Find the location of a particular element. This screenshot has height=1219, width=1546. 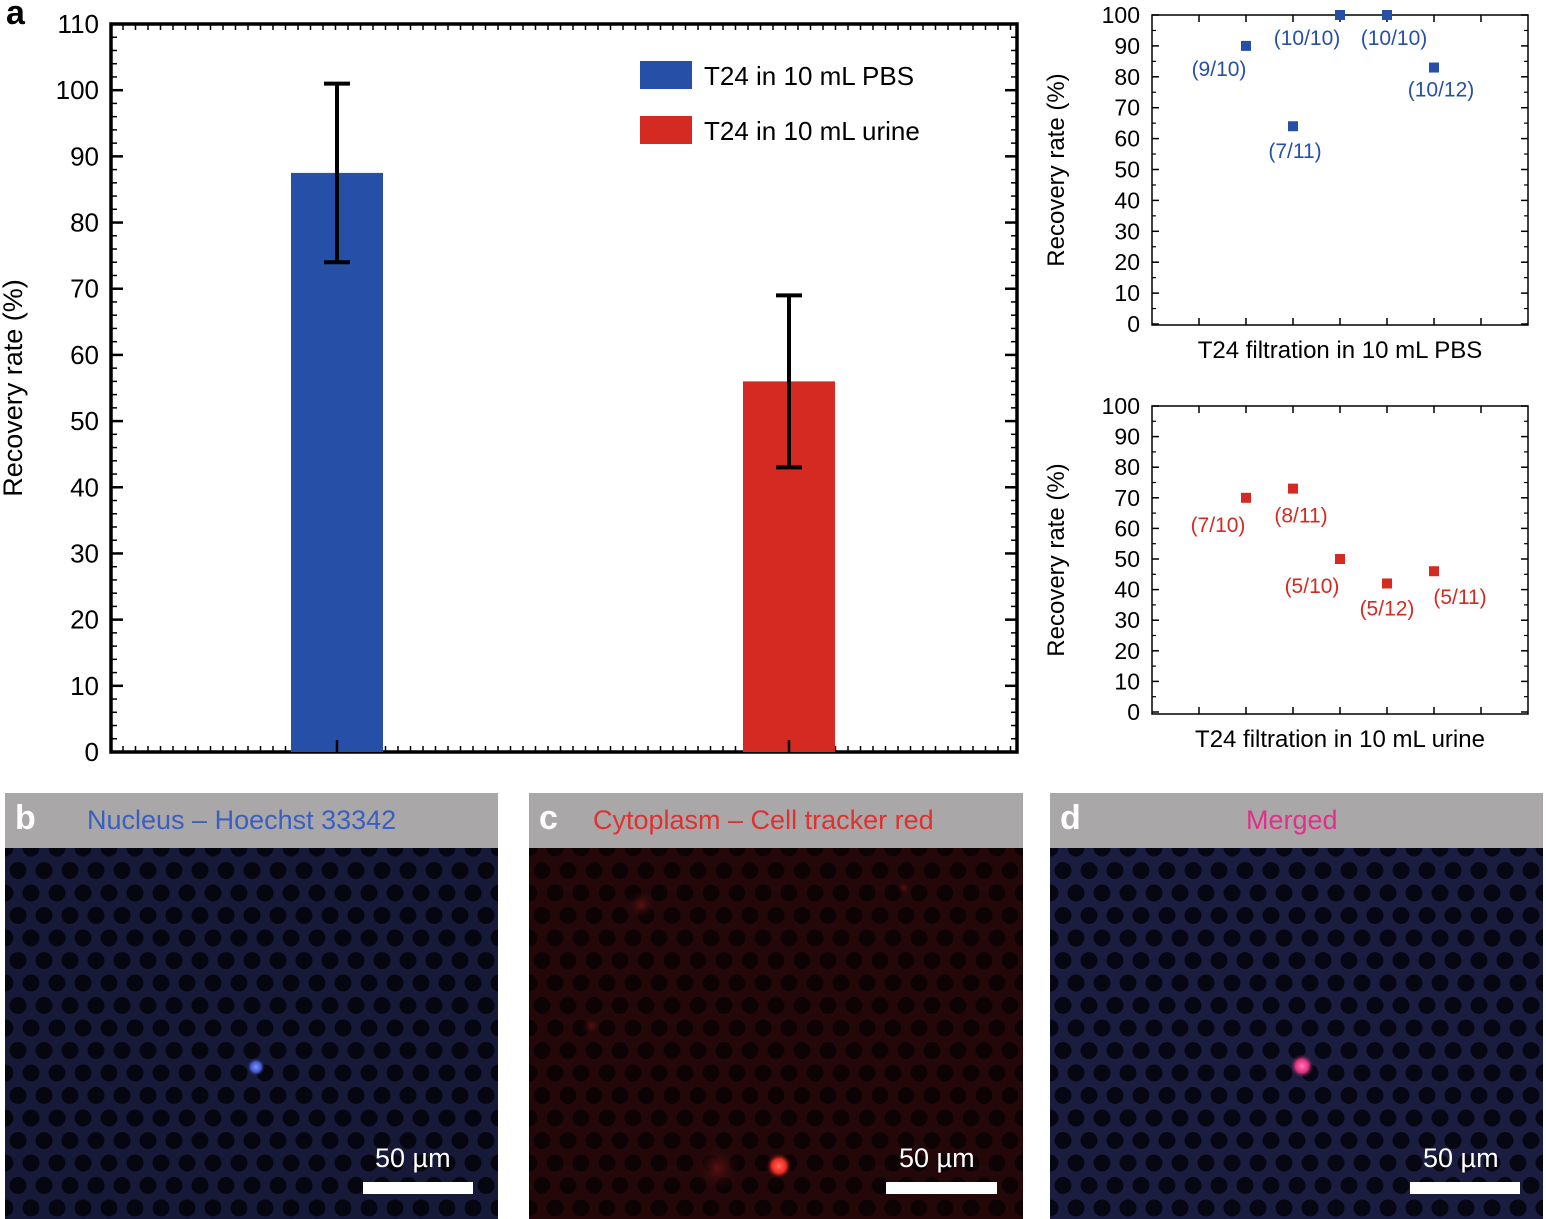

panel-header: d Merged is located at coordinates (1296, 820).